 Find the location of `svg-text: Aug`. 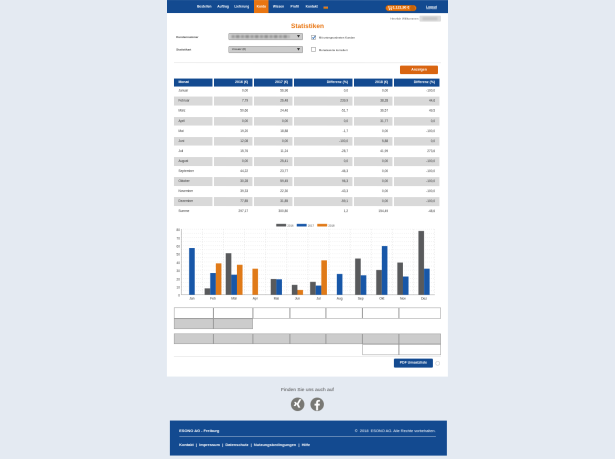

svg-text: Aug is located at coordinates (340, 299).